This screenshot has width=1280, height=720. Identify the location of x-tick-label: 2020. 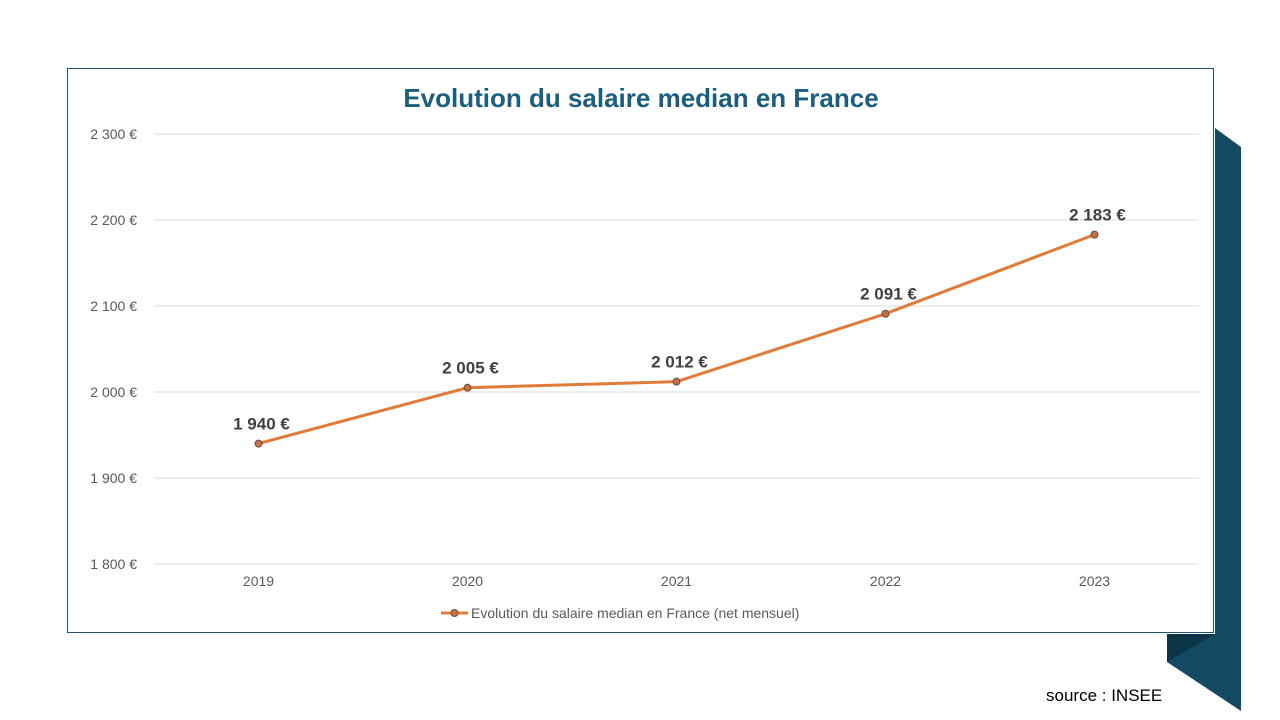
(467, 581).